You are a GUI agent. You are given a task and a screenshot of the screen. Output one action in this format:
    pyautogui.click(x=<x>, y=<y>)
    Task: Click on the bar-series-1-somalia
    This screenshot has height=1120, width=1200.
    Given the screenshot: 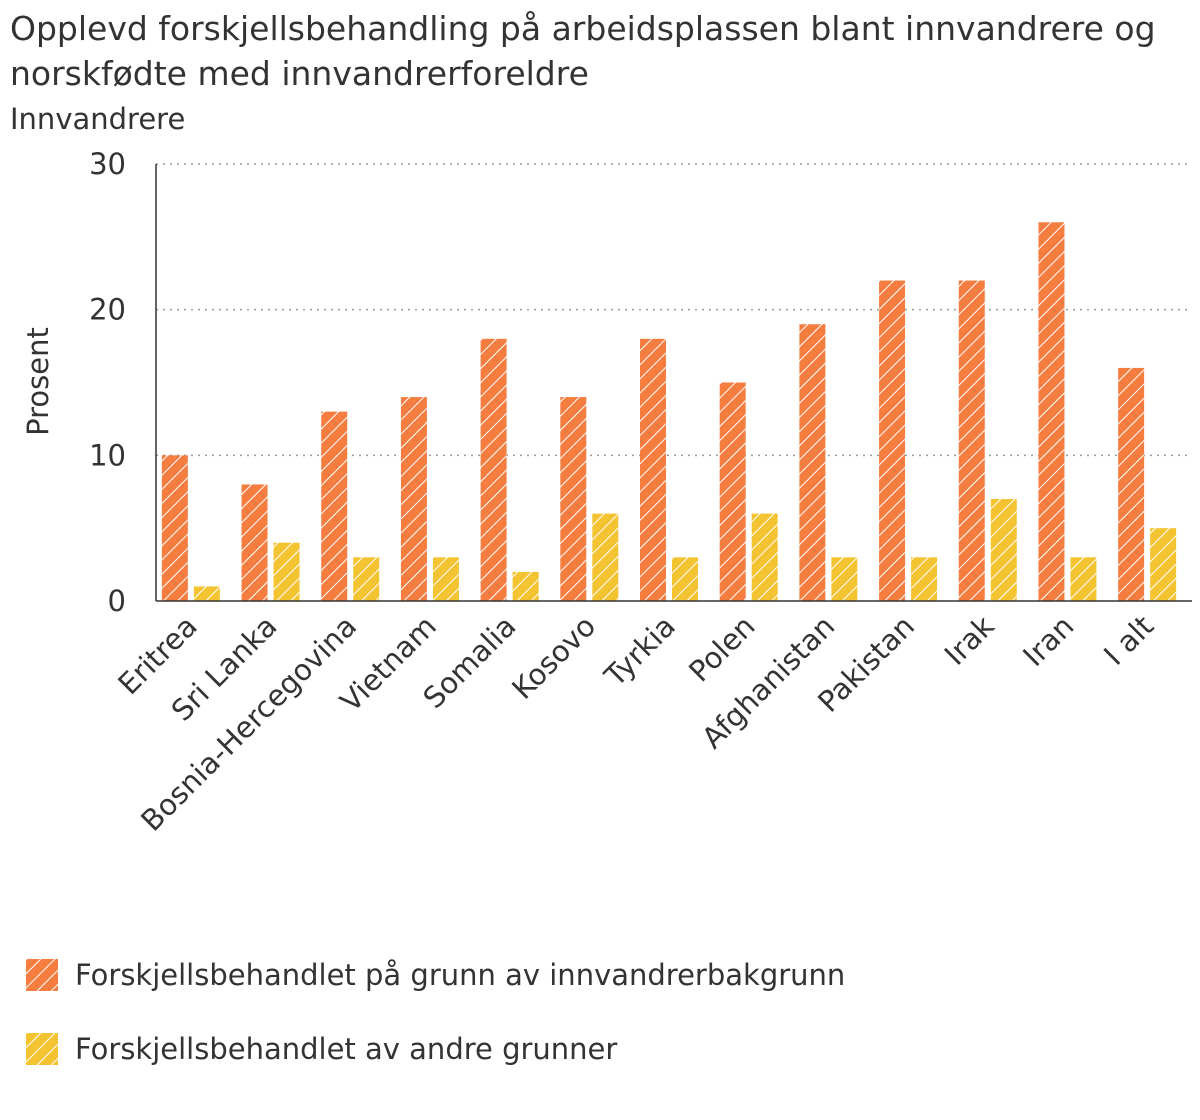 What is the action you would take?
    pyautogui.click(x=493, y=469)
    